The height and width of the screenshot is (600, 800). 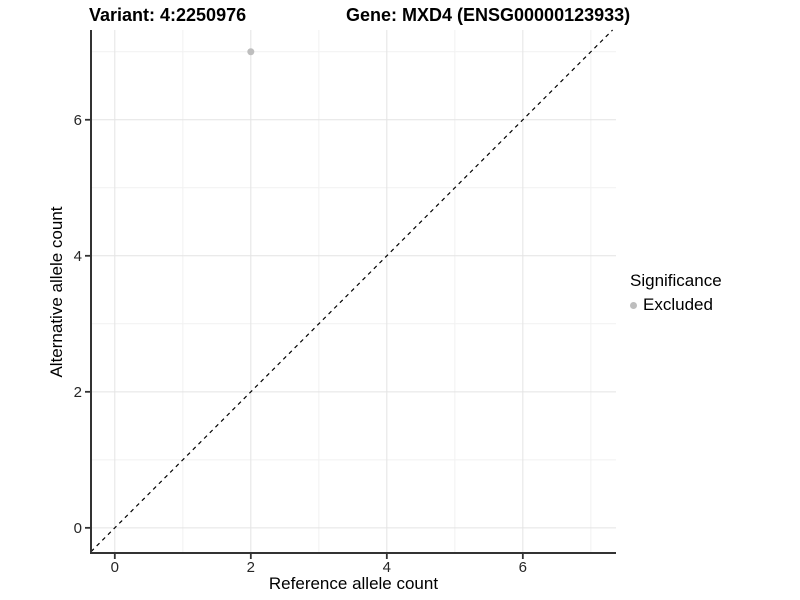 I want to click on x-tick-label: 0, so click(x=115, y=567).